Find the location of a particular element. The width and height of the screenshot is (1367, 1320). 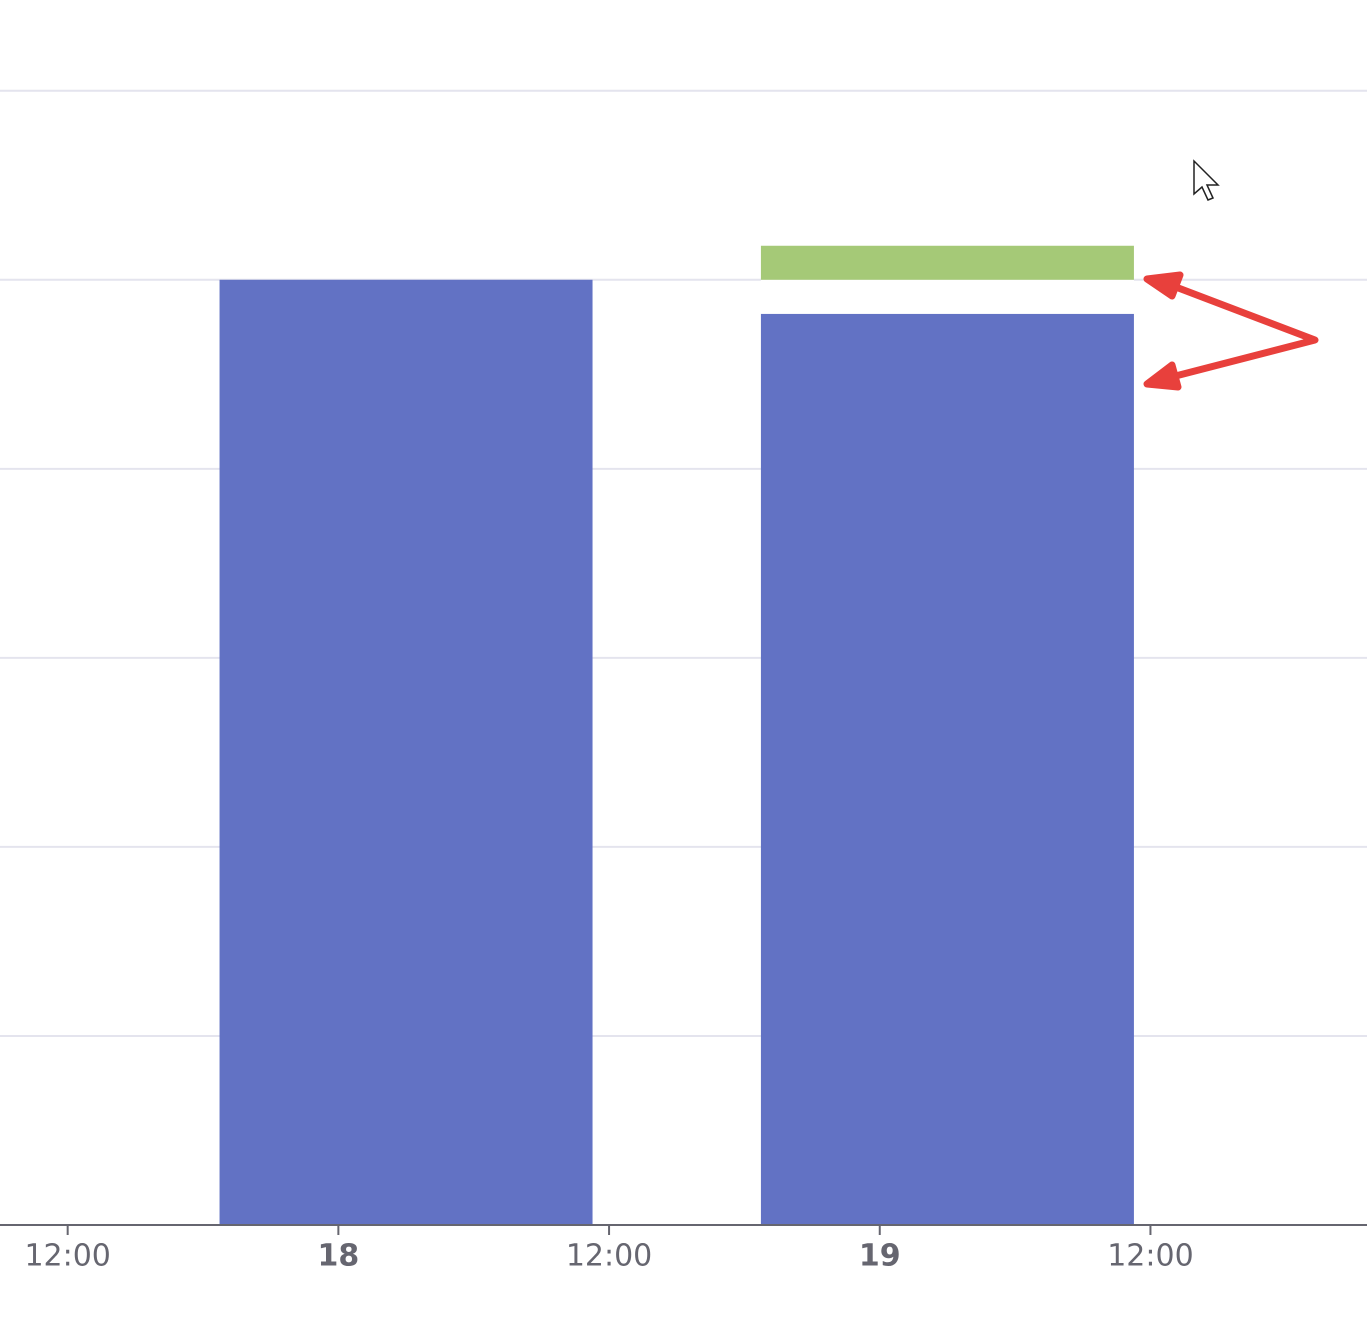

annotation-arrows is located at coordinates (1231, 331).